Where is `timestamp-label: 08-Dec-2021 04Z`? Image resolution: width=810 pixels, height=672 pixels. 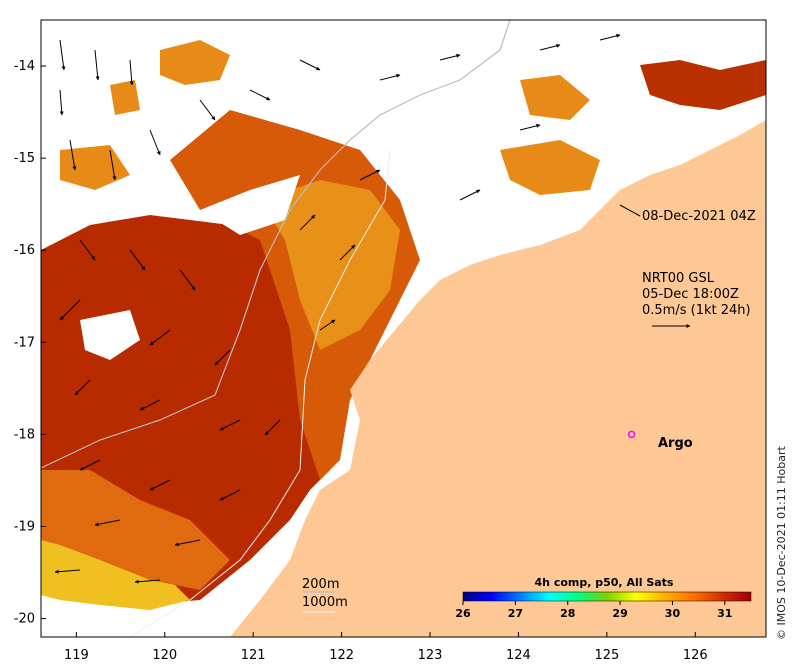 timestamp-label: 08-Dec-2021 04Z is located at coordinates (699, 216).